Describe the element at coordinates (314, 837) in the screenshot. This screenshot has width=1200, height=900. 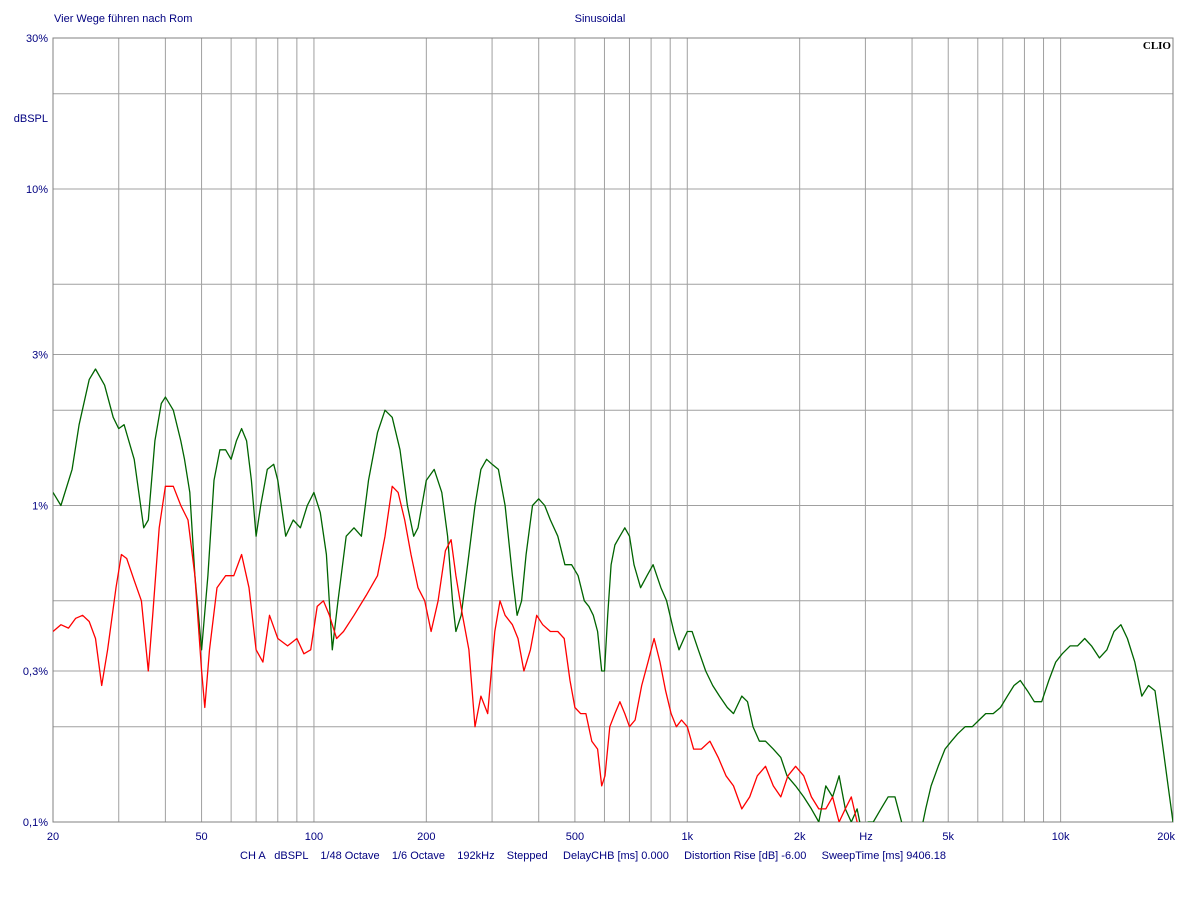
I see `x-tick-label: 100` at that location.